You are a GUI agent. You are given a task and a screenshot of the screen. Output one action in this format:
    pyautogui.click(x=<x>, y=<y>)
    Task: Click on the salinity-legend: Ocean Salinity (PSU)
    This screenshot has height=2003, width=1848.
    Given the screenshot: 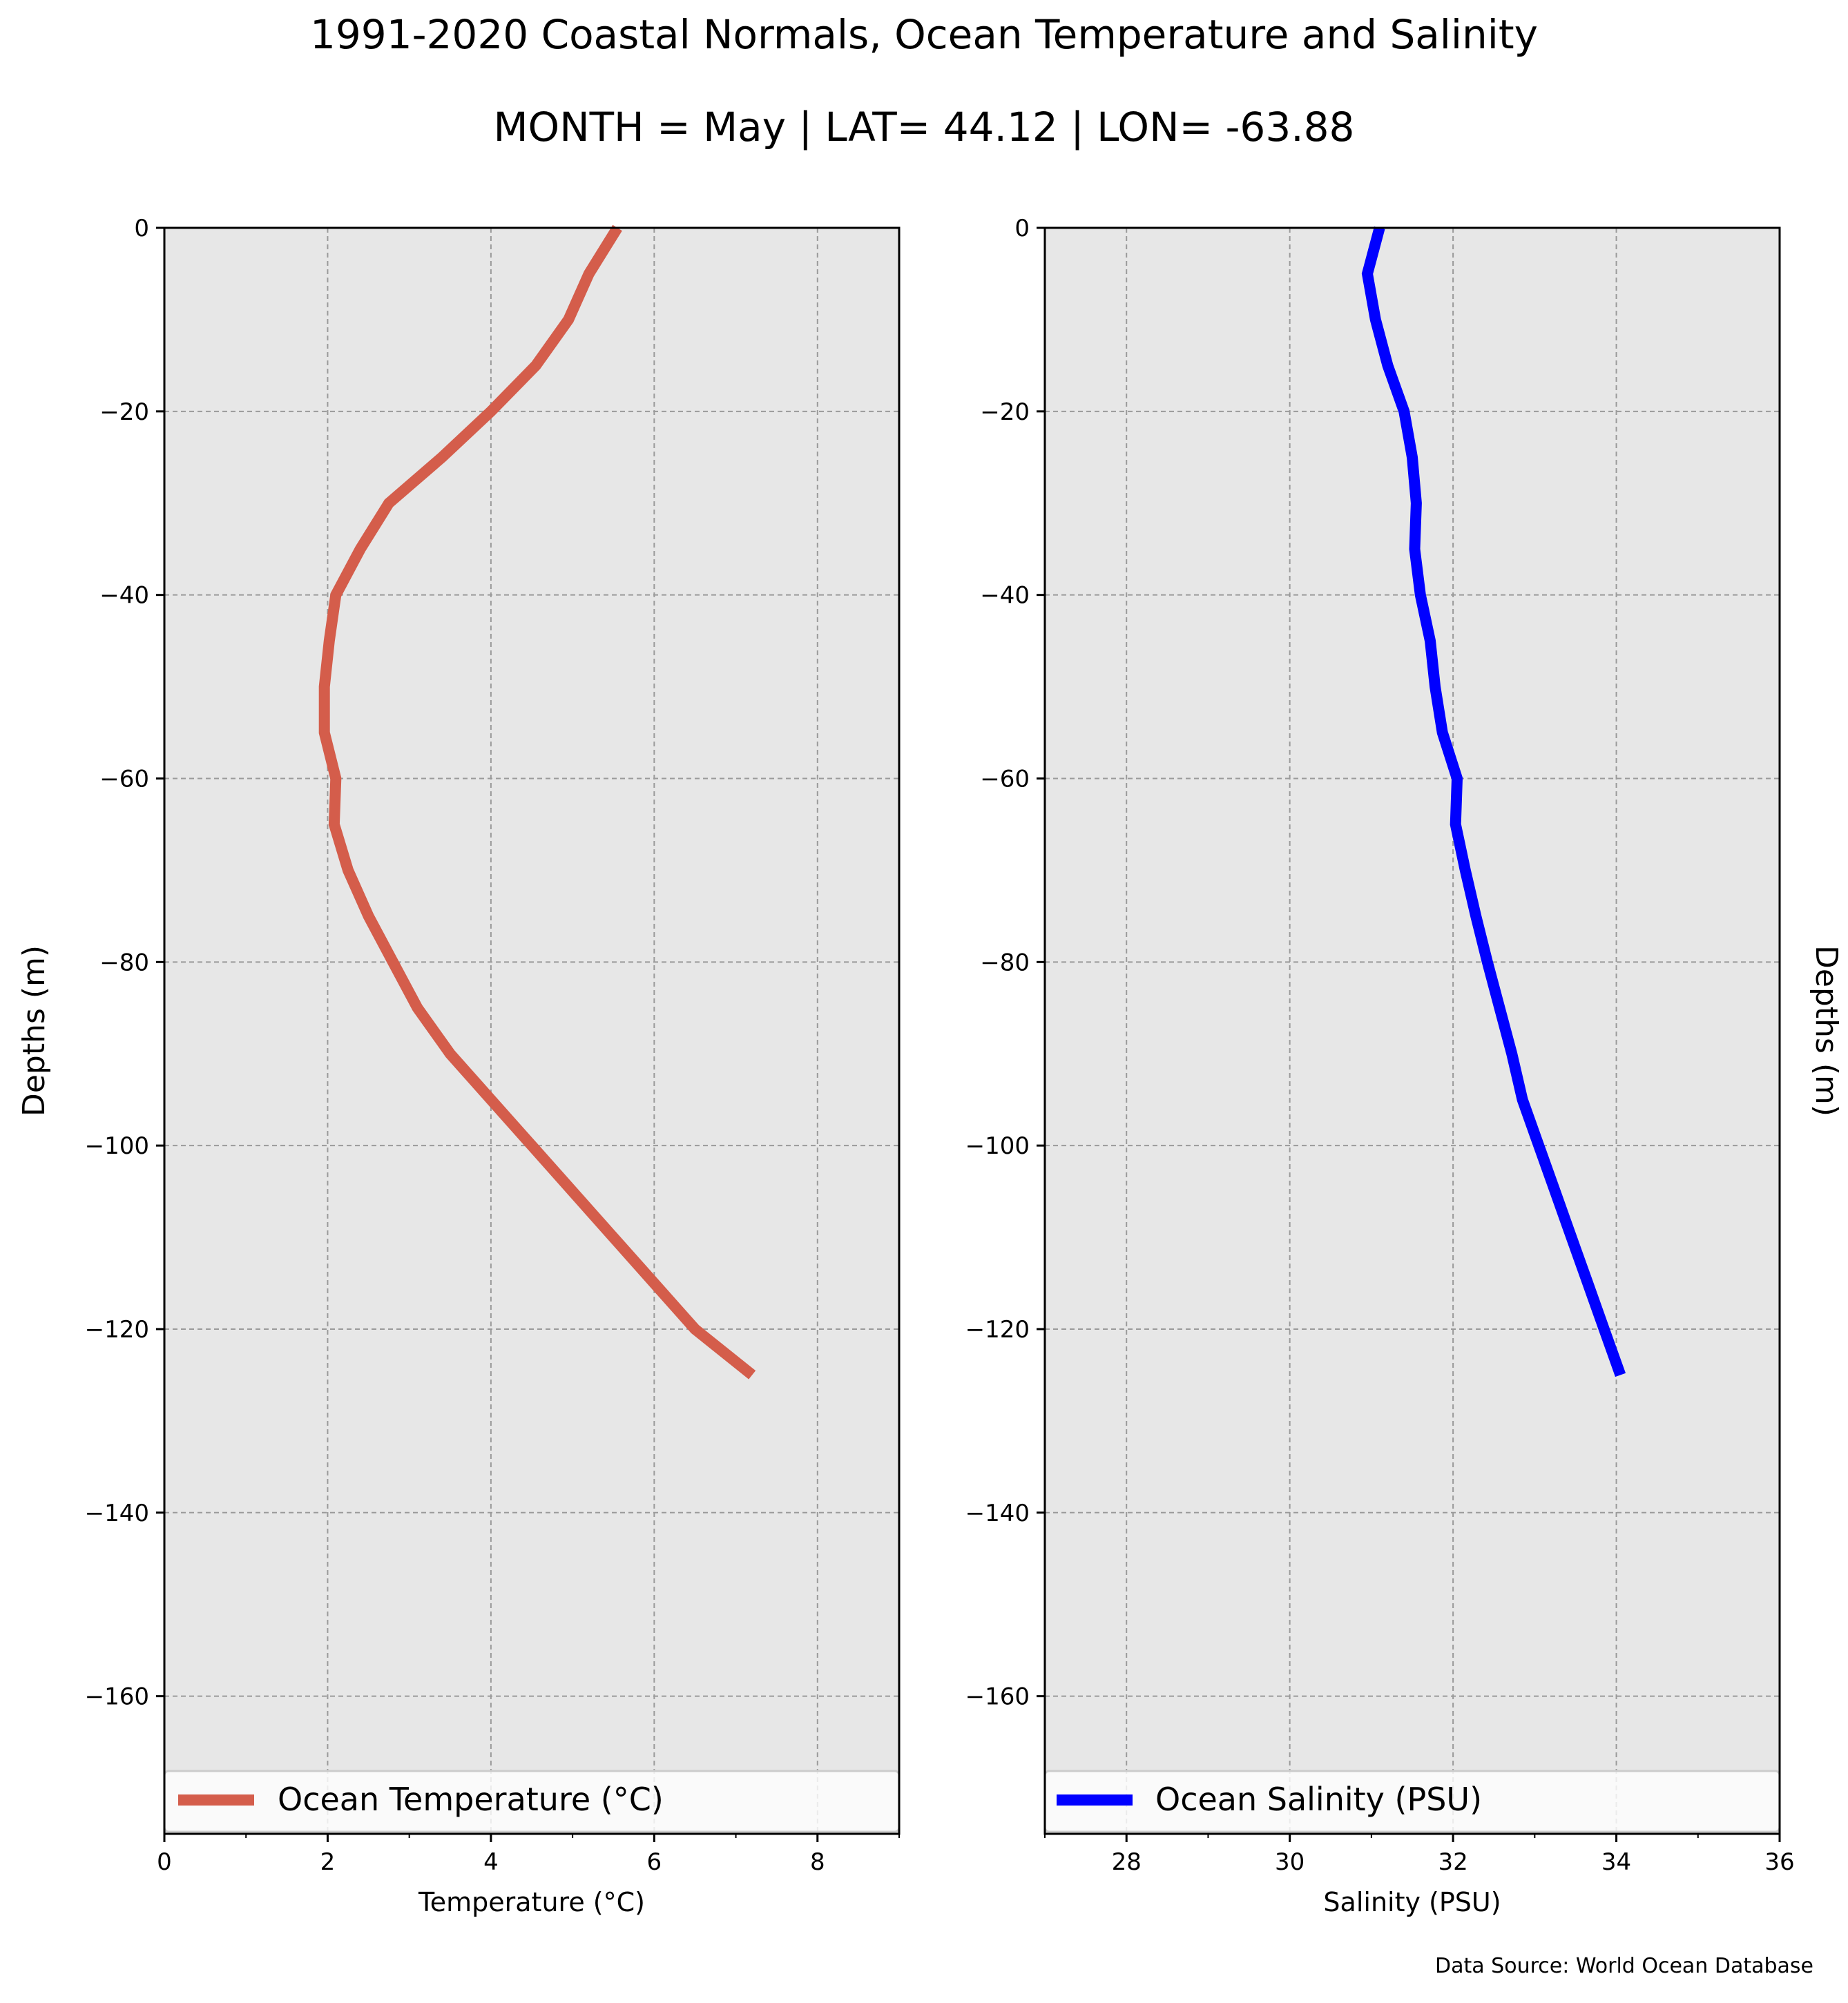 What is the action you would take?
    pyautogui.click(x=1412, y=1801)
    